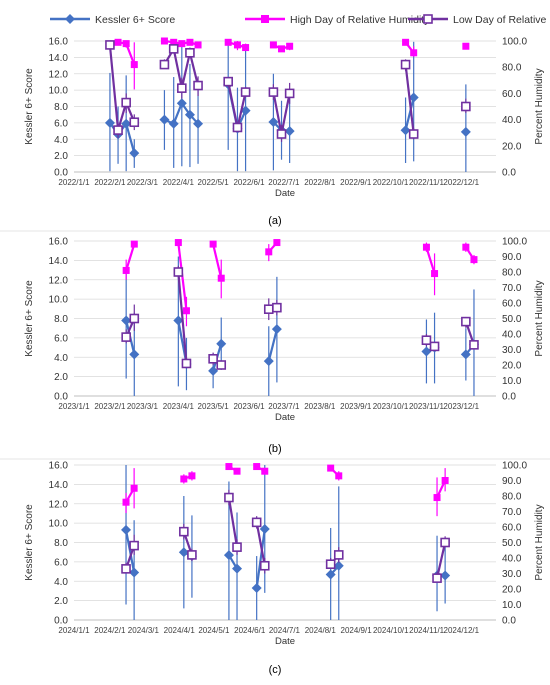  I want to click on legend-marker-square, so click(265, 19).